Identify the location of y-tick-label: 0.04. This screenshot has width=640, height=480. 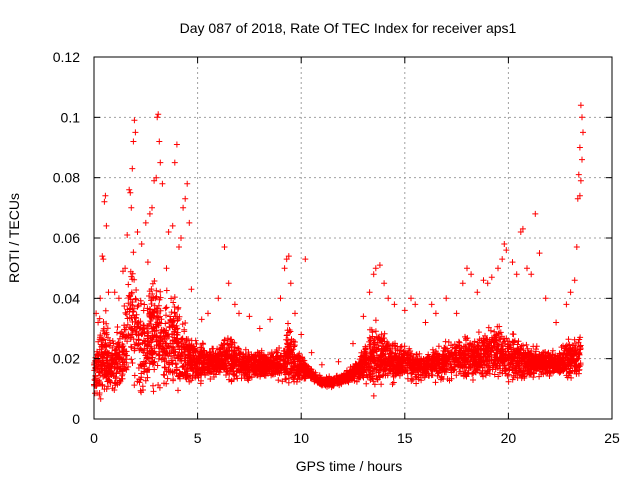
(66, 298).